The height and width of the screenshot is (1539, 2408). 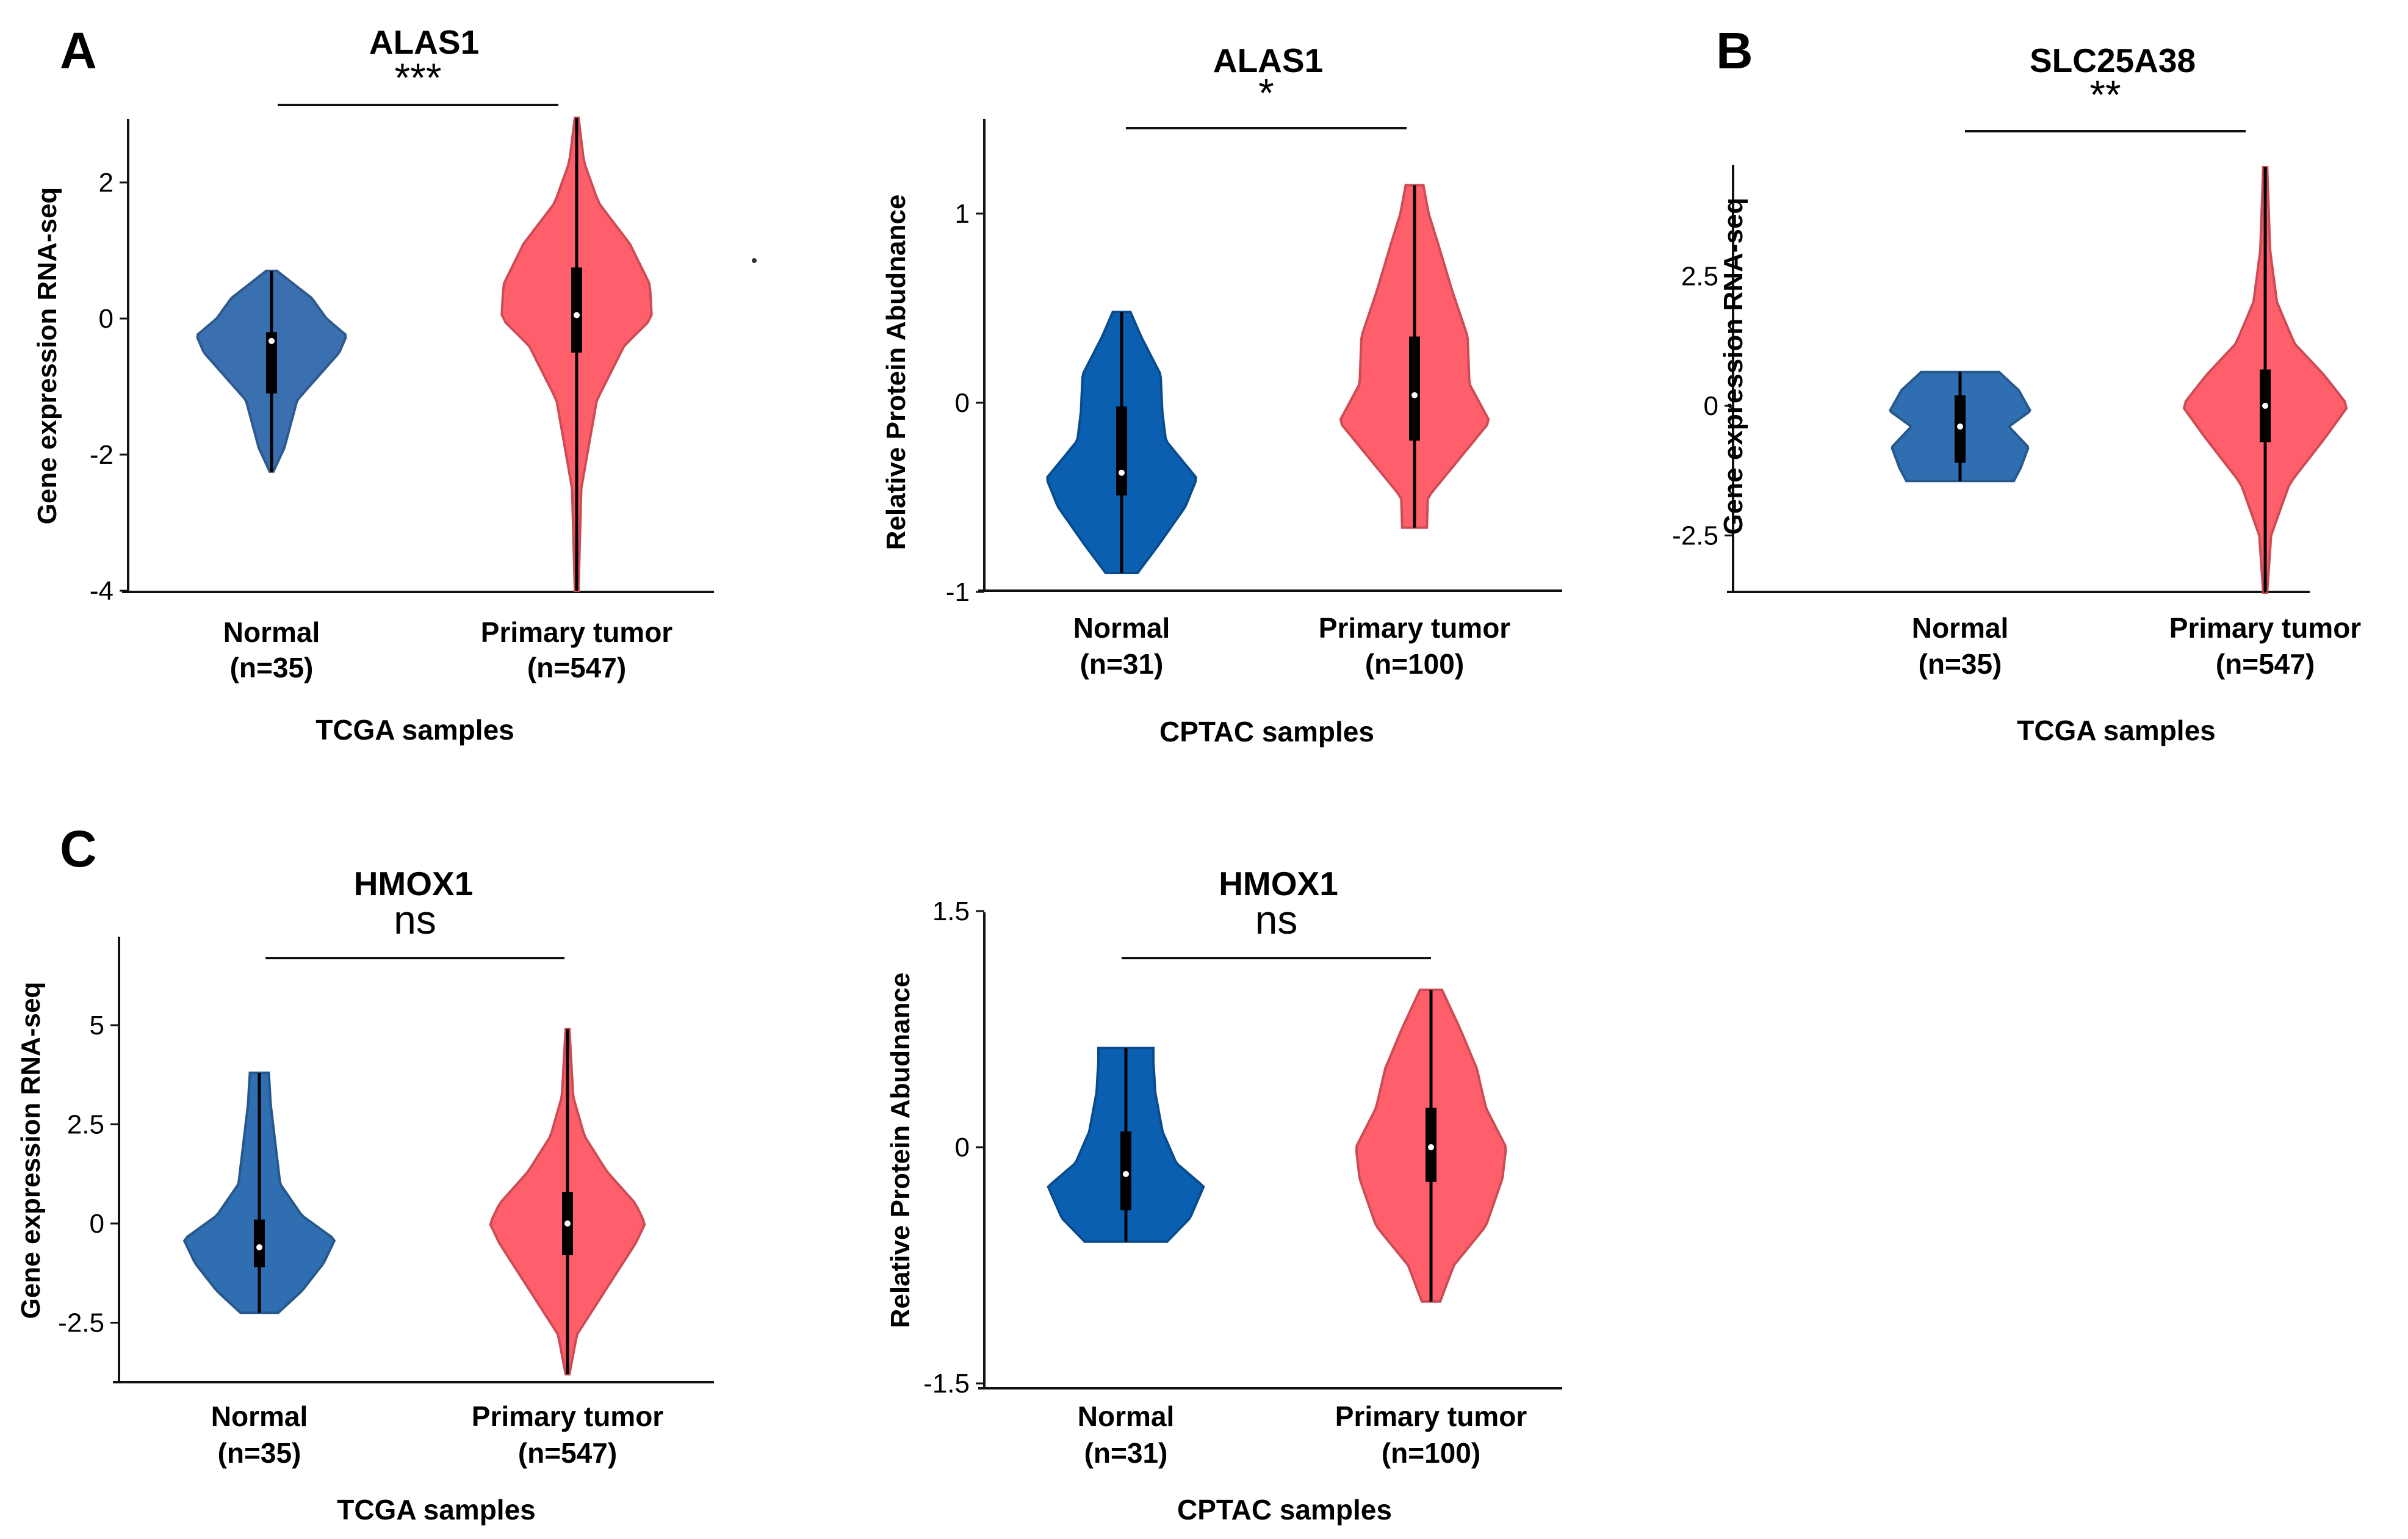 What do you see at coordinates (102, 455) in the screenshot?
I see `y-tick-label: -2` at bounding box center [102, 455].